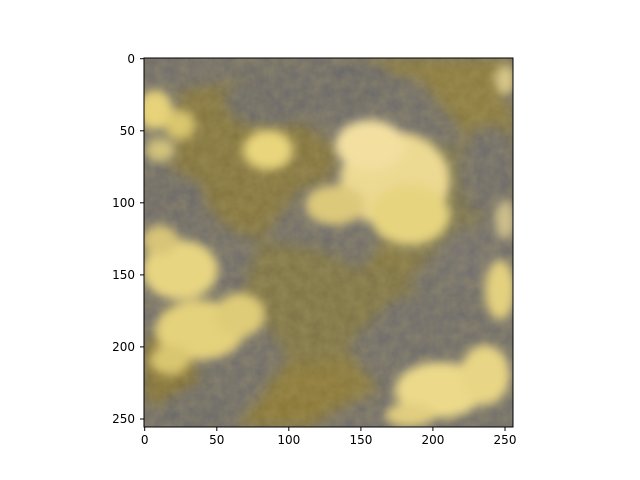 This screenshot has height=480, width=640. What do you see at coordinates (216, 440) in the screenshot?
I see `x-tick-label: 50` at bounding box center [216, 440].